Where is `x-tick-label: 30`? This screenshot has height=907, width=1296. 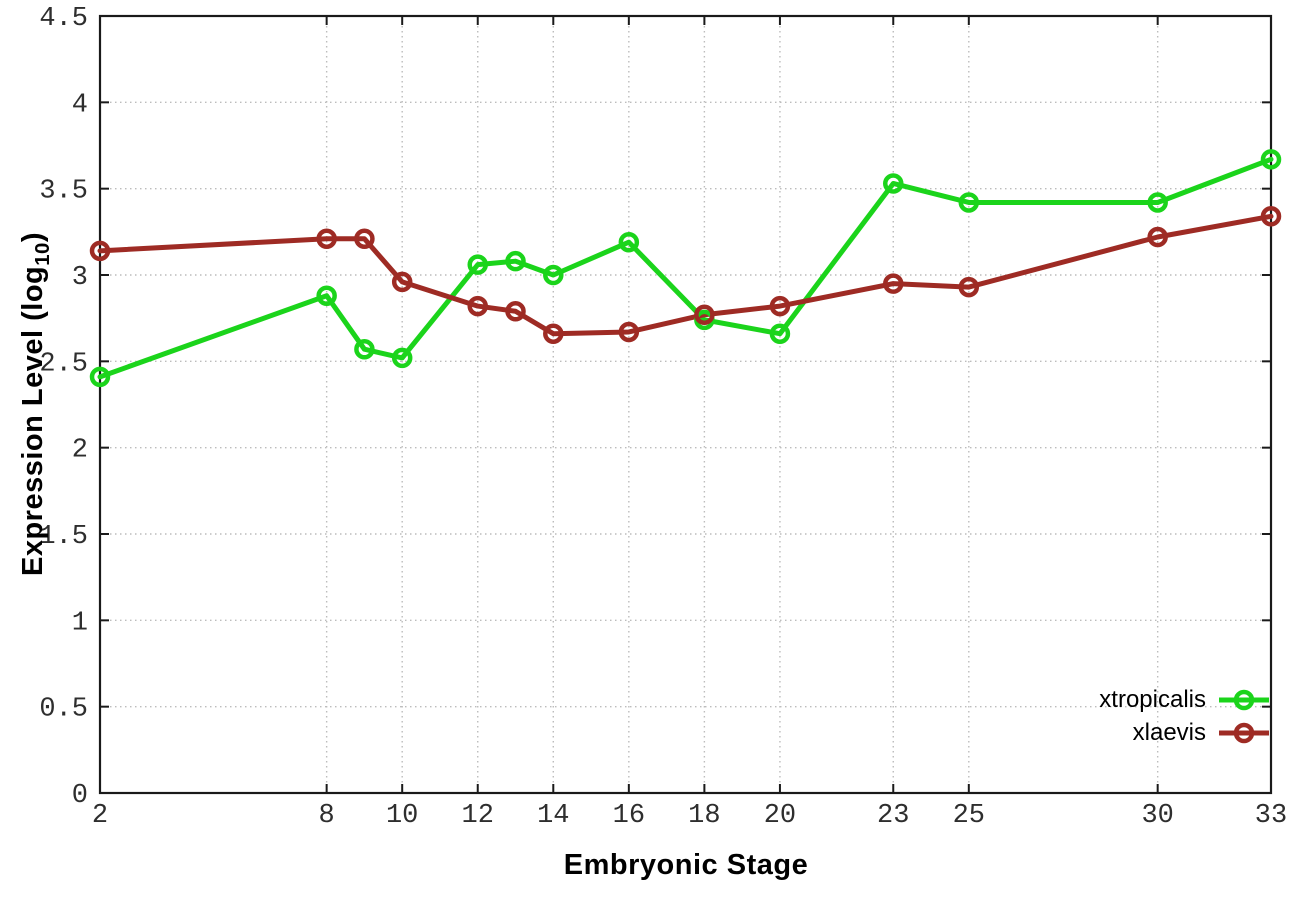
x-tick-label: 30 is located at coordinates (1157, 816).